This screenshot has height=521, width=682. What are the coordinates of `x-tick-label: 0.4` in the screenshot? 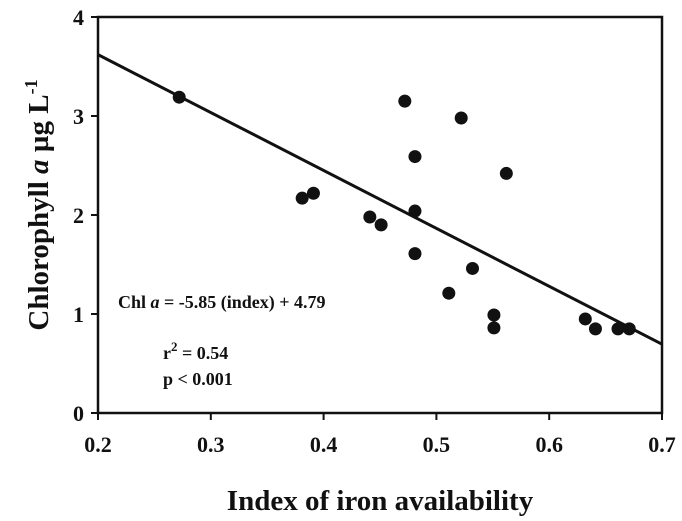 It's located at (324, 444).